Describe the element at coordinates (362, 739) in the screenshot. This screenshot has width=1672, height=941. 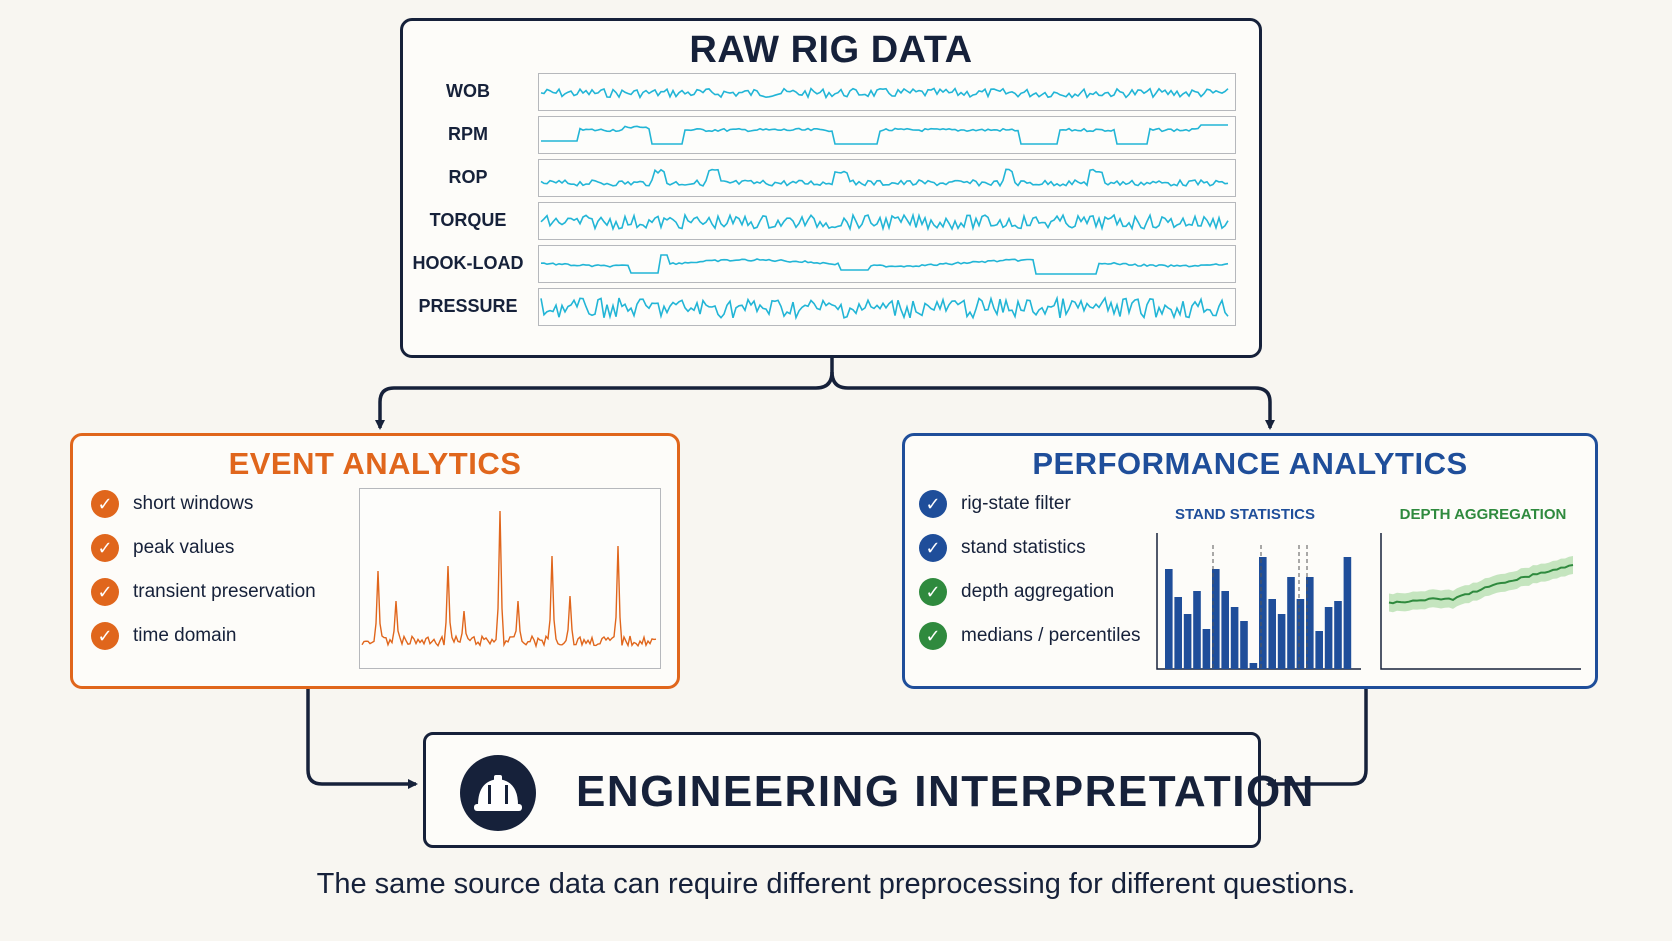
I see `arrow-event-to-engineering` at that location.